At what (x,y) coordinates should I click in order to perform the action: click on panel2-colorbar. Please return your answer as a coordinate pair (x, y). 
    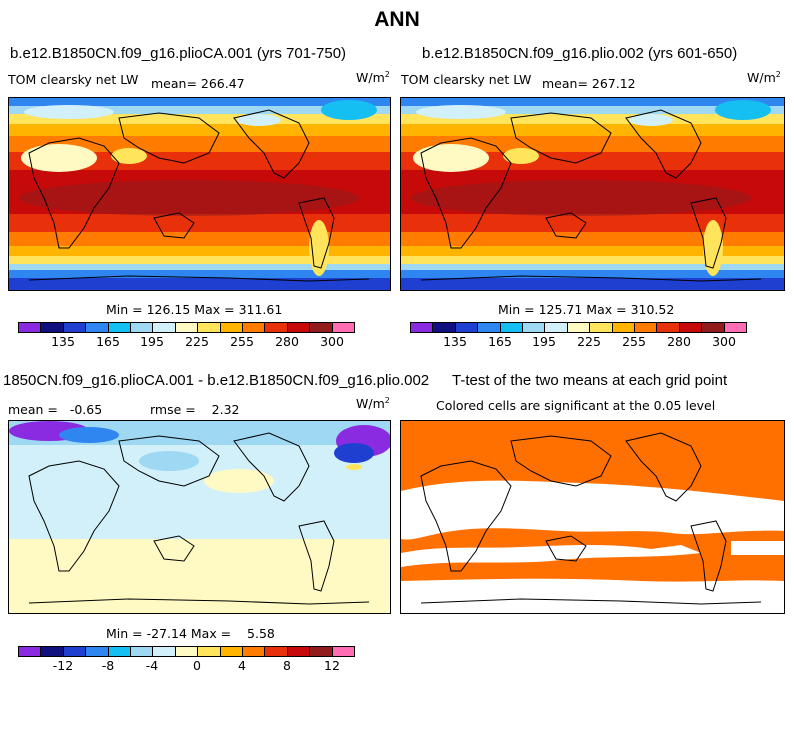
    Looking at the image, I should click on (578, 327).